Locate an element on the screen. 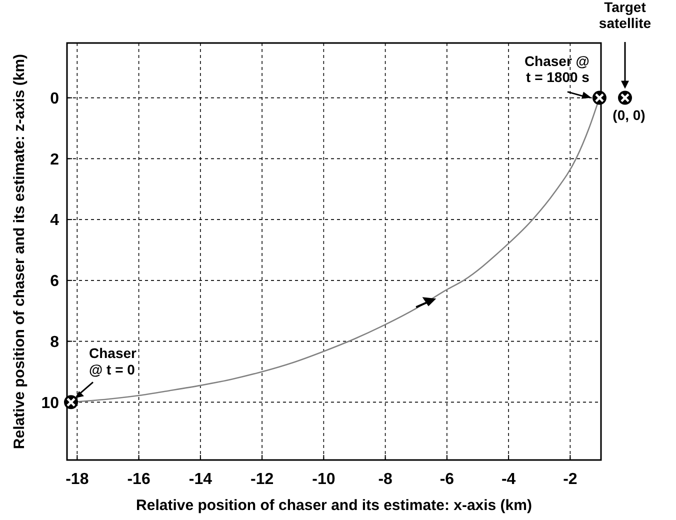 This screenshot has width=676, height=520. x-axis-title: Relative position of chaser and its estimate: x-axis (km) is located at coordinates (334, 505).